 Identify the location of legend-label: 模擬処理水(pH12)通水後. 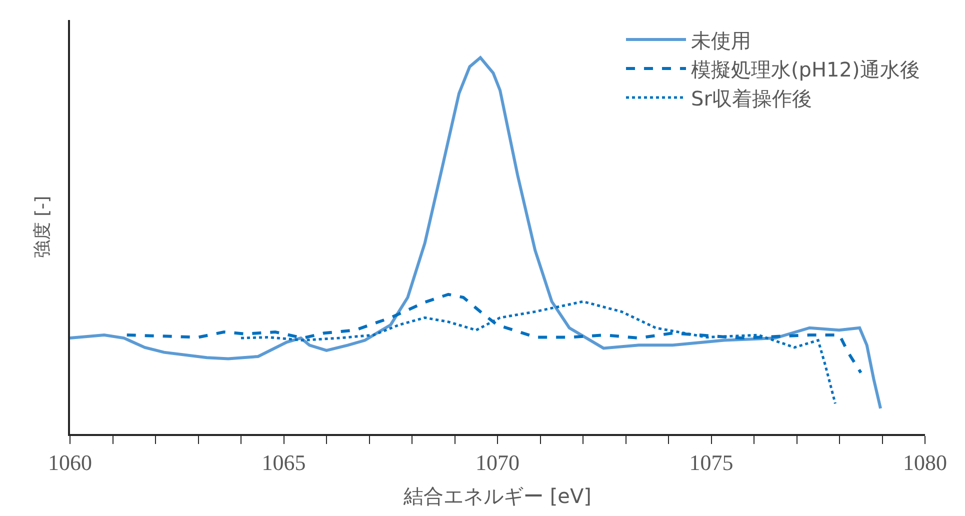
(805, 69).